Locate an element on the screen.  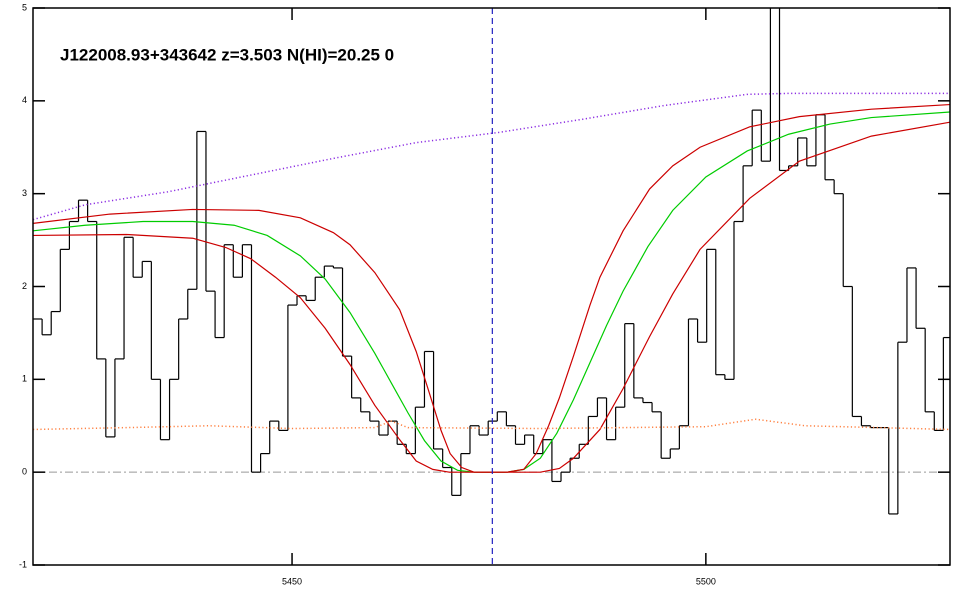
y-tick-label: 1 is located at coordinates (24, 379).